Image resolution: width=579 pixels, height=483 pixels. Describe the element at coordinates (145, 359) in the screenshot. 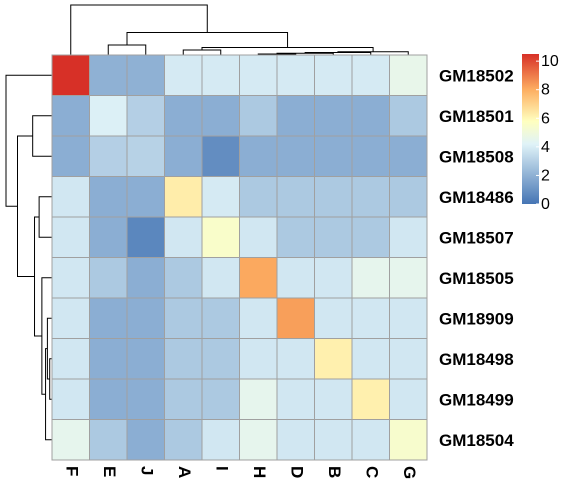

I see `heatmap-cell-GM18498-J` at that location.